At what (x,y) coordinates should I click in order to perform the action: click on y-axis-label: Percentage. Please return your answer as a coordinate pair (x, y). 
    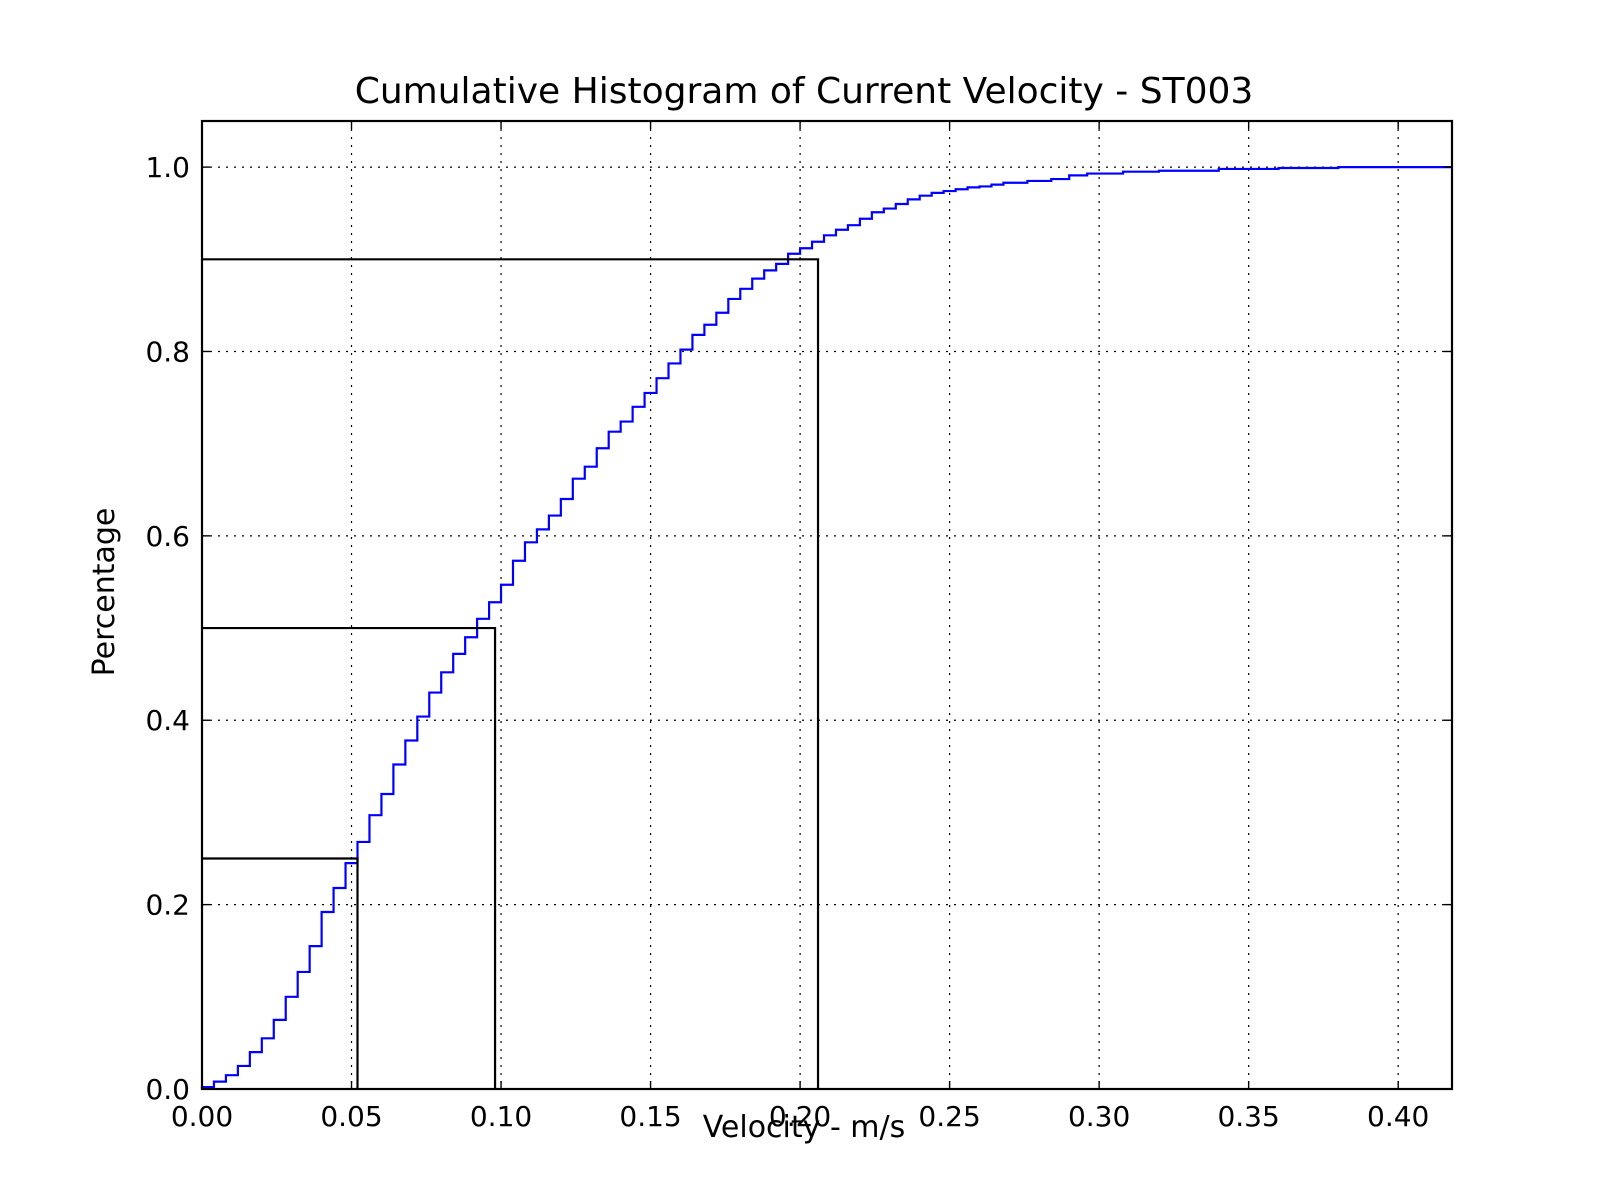
    Looking at the image, I should click on (104, 592).